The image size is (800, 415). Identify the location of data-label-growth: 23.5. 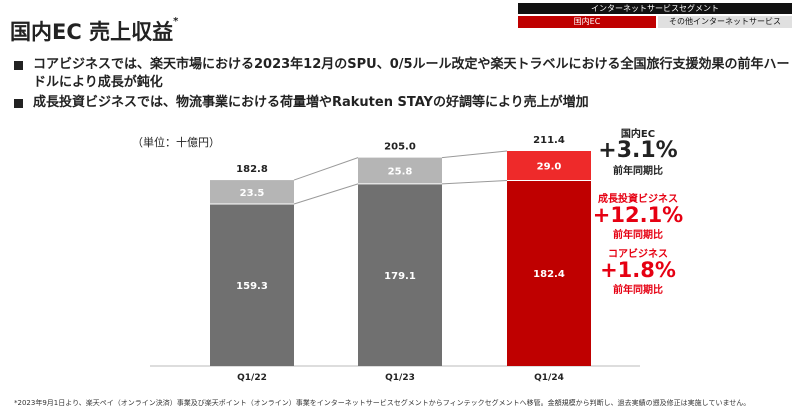
(252, 193).